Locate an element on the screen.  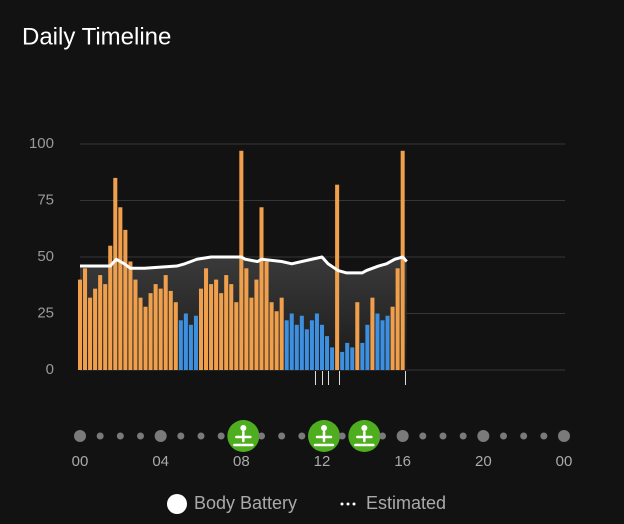
x-tick-label: 20 is located at coordinates (483, 461).